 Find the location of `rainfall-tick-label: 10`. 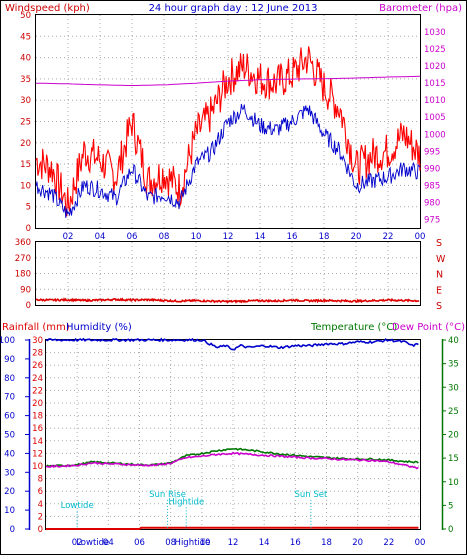

rainfall-tick-label: 10 is located at coordinates (37, 467).